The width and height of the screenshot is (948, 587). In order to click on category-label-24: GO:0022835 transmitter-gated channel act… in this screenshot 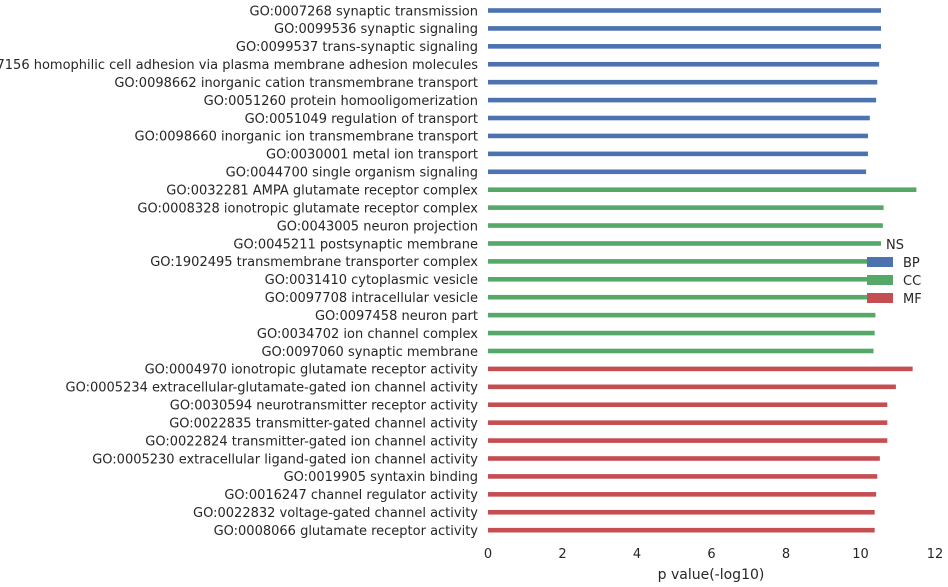, I will do `click(323, 423)`.